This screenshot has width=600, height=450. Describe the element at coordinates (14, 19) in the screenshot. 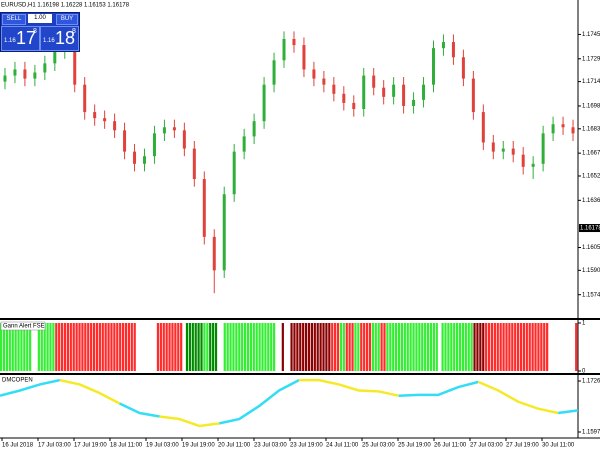

I see `sell-button: SELL` at that location.